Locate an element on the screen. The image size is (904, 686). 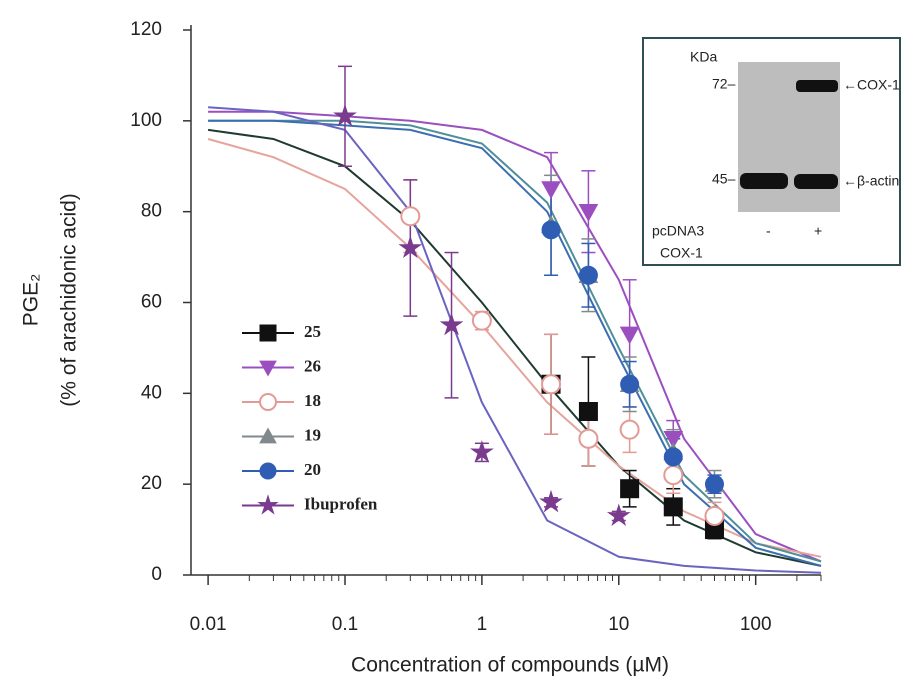
legend: 25 26 18 19 20 Ibuprofen is located at coordinates (310, 418).